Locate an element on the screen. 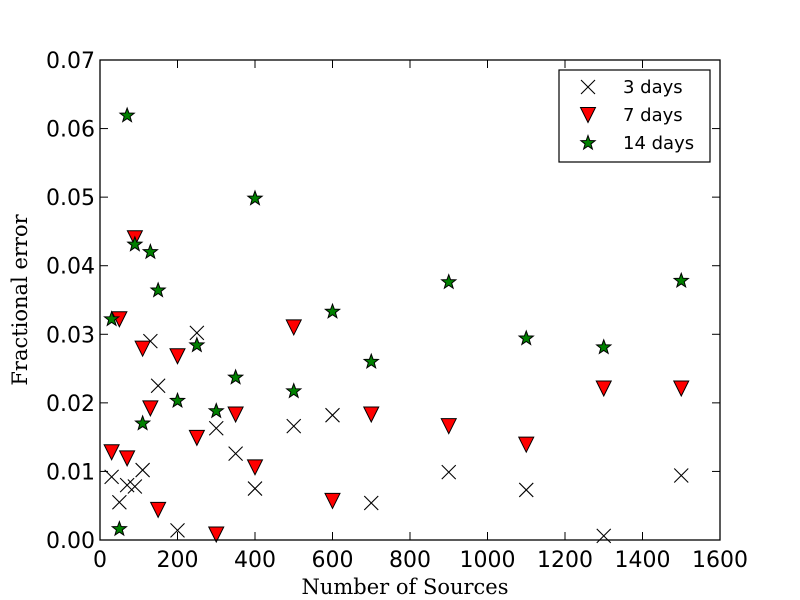  x-tick-label: 1000 is located at coordinates (488, 560).